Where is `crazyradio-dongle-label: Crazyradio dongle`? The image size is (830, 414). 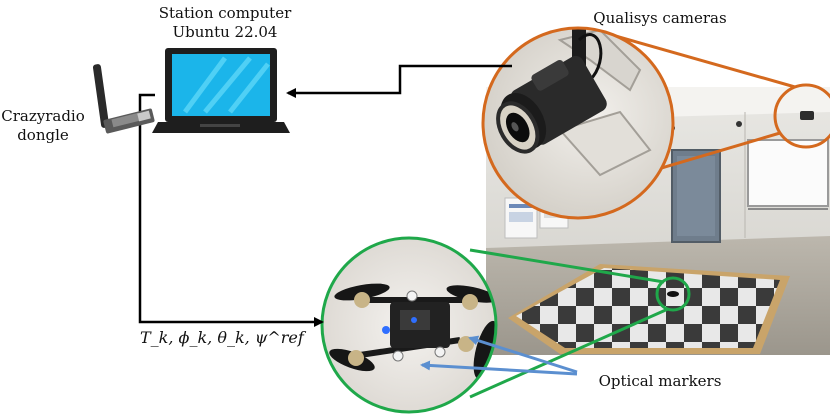 crazyradio-dongle-label: Crazyradio dongle is located at coordinates (43, 126).